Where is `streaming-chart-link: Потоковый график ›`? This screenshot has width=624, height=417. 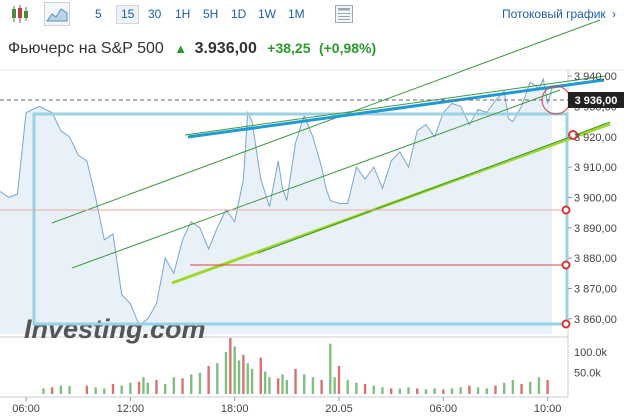 streaming-chart-link: Потоковый график › is located at coordinates (559, 14).